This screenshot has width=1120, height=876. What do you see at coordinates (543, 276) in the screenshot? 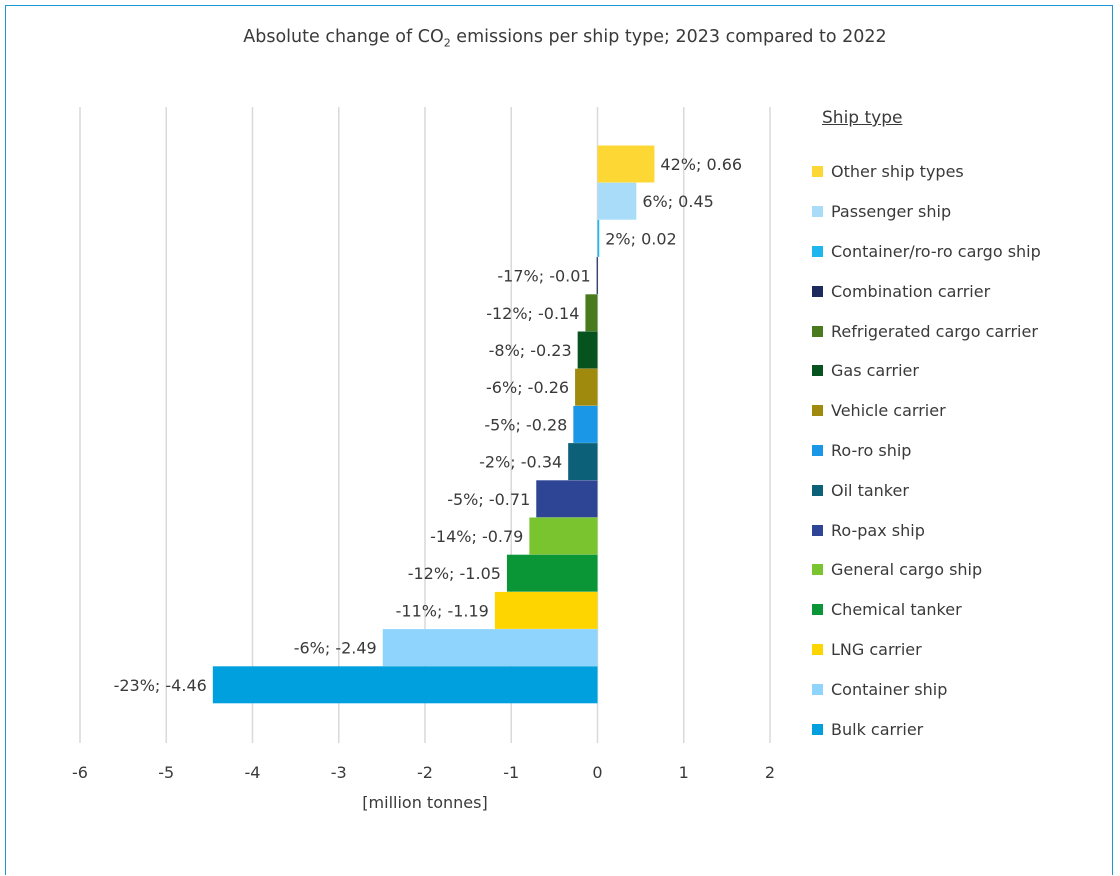
I see `bar-data-label: -17%; -0.01` at bounding box center [543, 276].